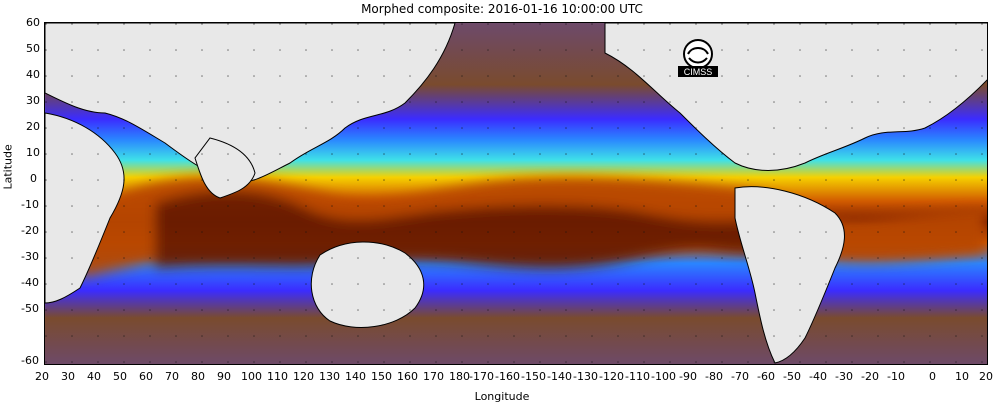 This screenshot has width=1004, height=410. What do you see at coordinates (459, 376) in the screenshot?
I see `x-tick: 180` at bounding box center [459, 376].